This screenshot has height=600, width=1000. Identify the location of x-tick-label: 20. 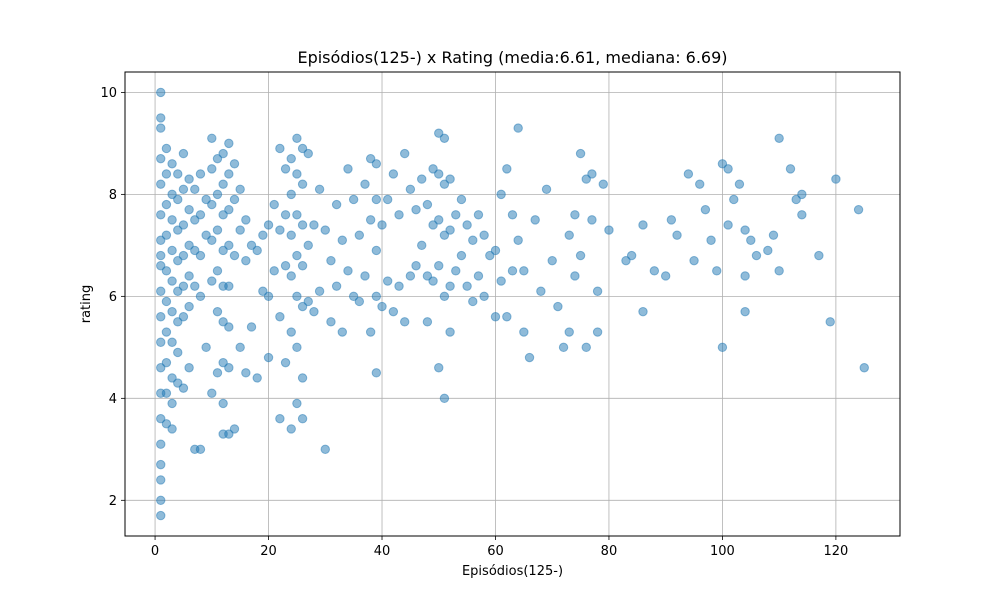
(268, 551).